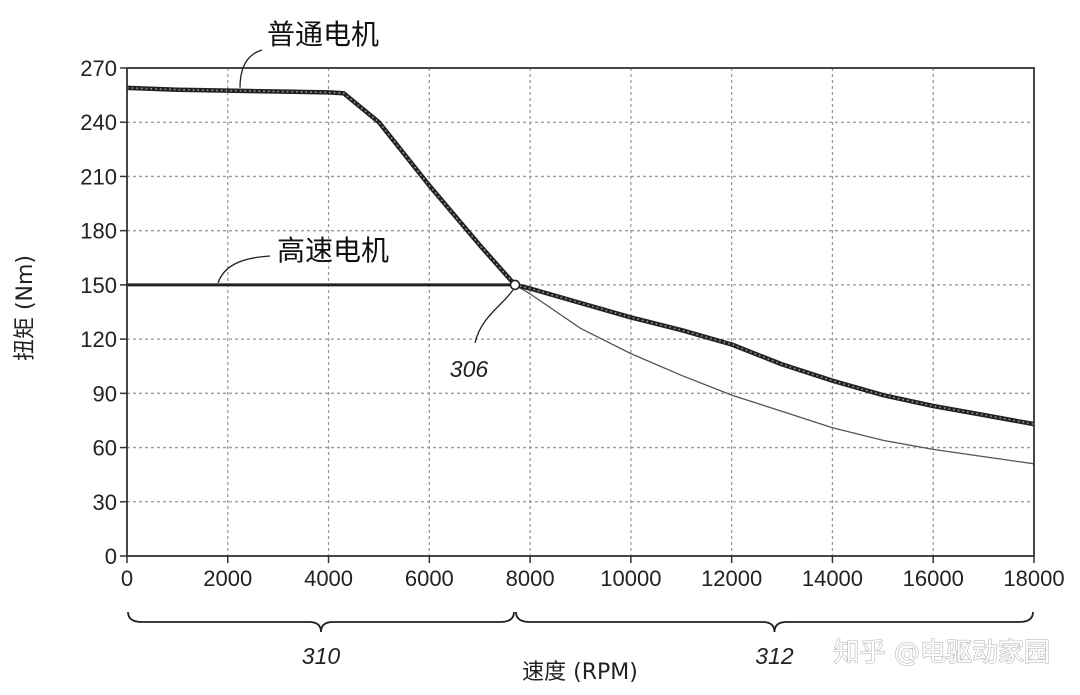  Describe the element at coordinates (98, 231) in the screenshot. I see `y-tick-label: 180` at that location.